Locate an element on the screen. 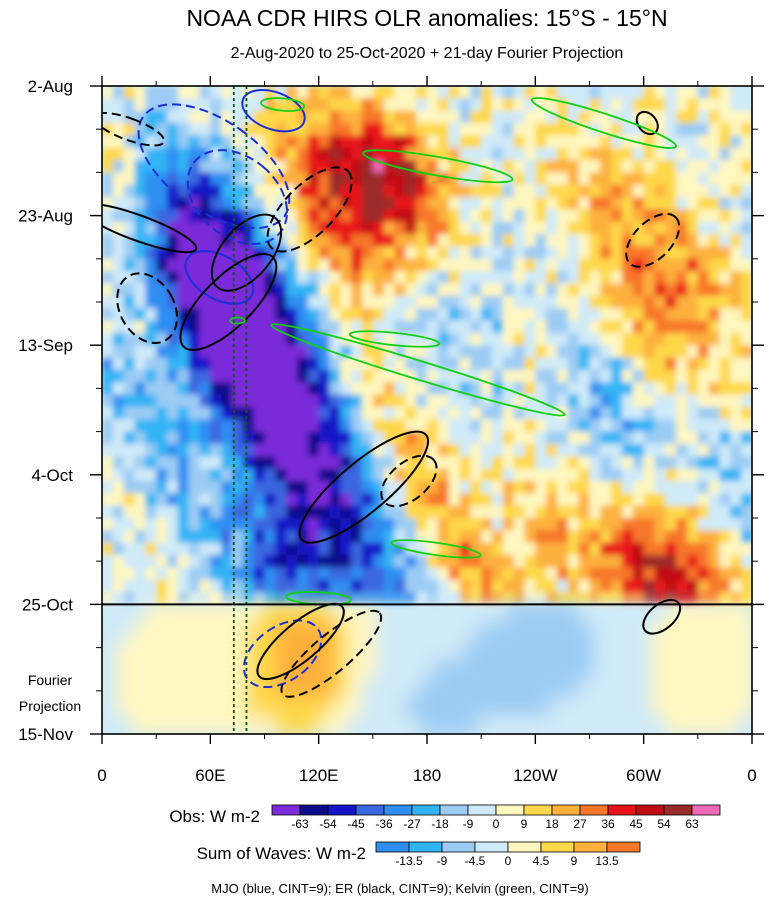  obs-legend-tick-13: 54 is located at coordinates (664, 824).